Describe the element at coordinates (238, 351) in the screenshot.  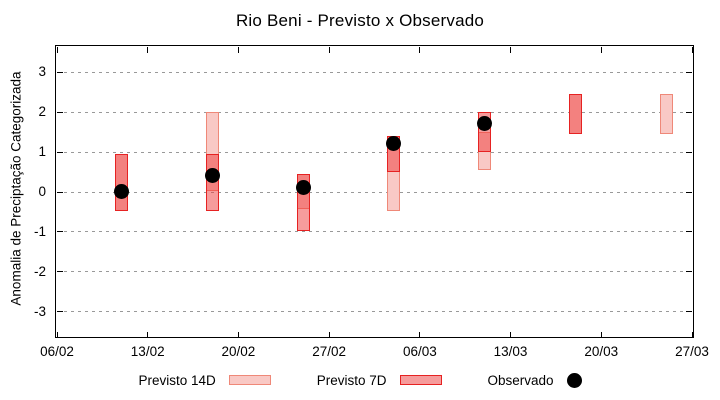
I see `x-tick-label: 20/02` at that location.